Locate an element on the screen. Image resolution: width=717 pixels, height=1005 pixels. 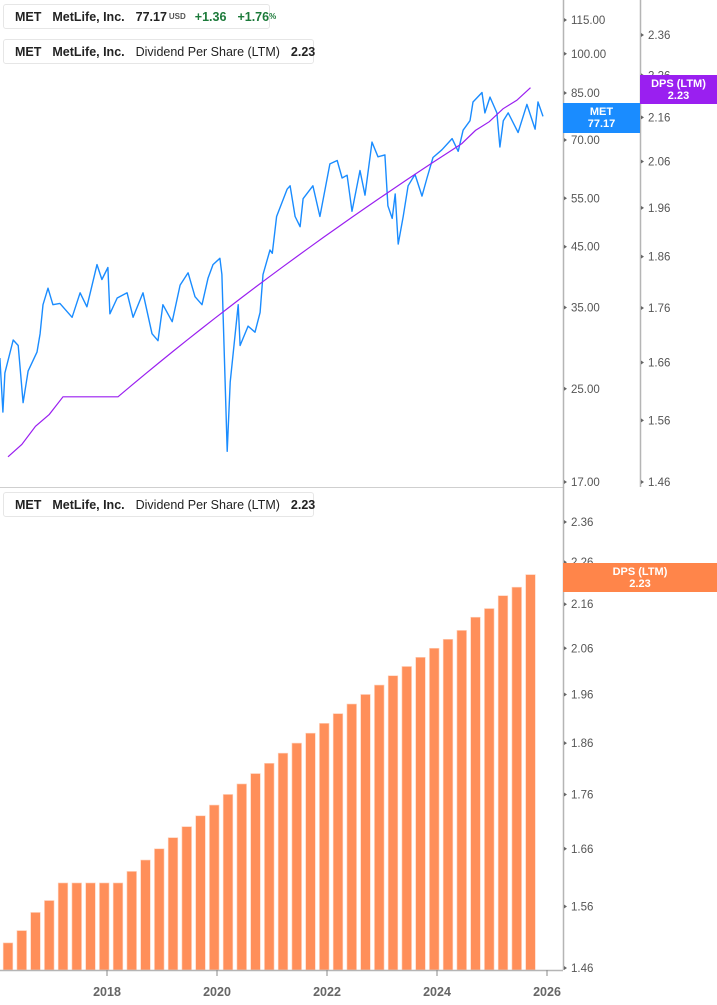
dps-top-last-value-tag: DPS (LTM) 2.23 is located at coordinates (678, 89).